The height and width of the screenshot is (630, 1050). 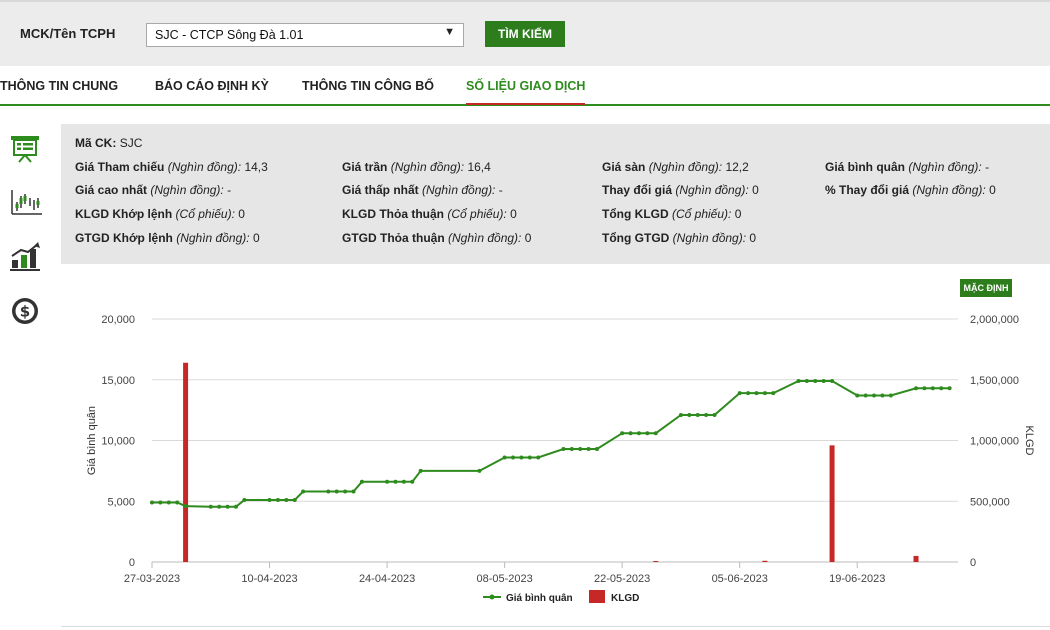 I want to click on dropdown-arrow-icon: ▼, so click(x=449, y=32).